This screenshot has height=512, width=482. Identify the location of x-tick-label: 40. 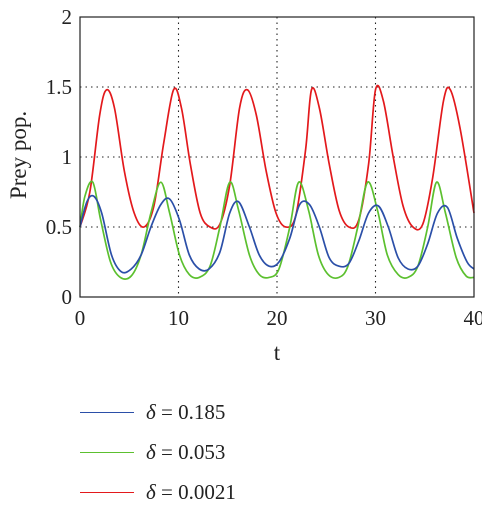
(473, 318).